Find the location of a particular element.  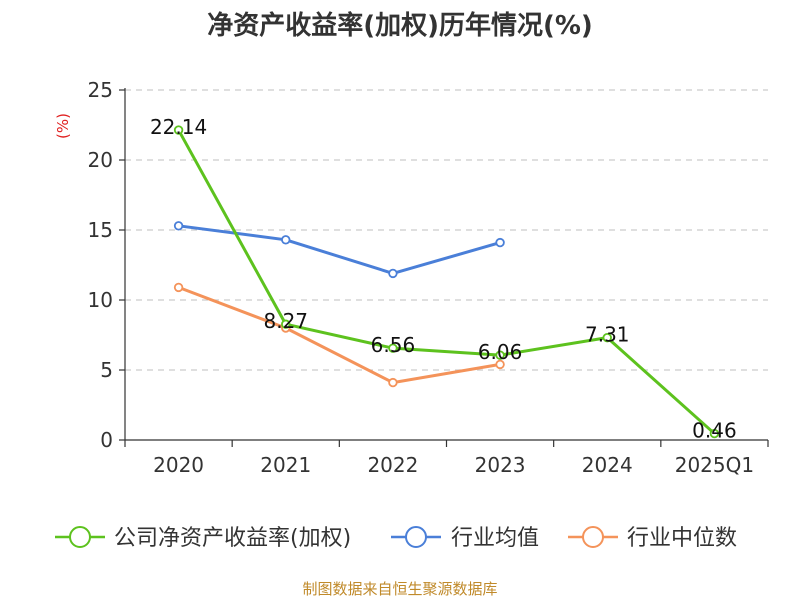

y-axis-label: (%) is located at coordinates (63, 126).